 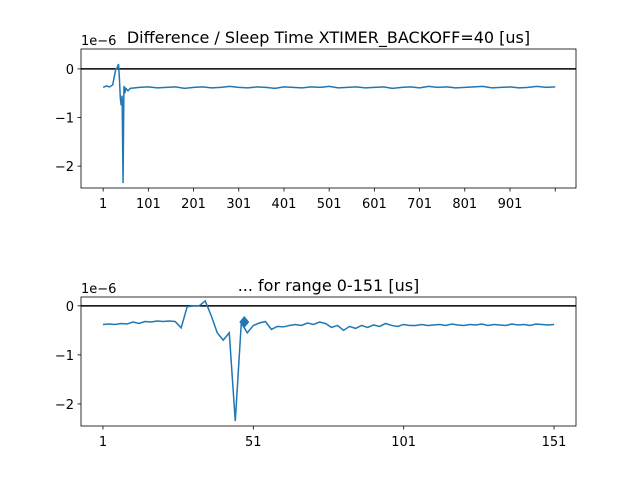 I want to click on marker-point, so click(x=244, y=322).